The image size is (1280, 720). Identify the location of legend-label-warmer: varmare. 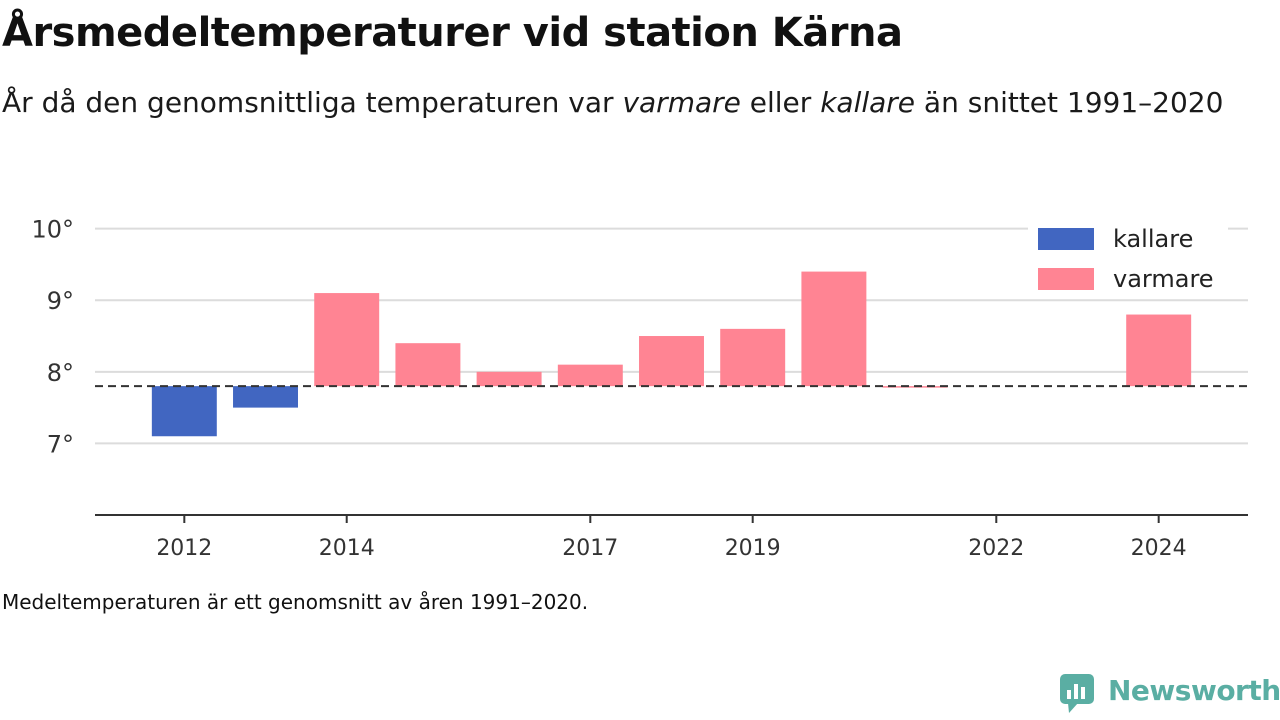
(1163, 279).